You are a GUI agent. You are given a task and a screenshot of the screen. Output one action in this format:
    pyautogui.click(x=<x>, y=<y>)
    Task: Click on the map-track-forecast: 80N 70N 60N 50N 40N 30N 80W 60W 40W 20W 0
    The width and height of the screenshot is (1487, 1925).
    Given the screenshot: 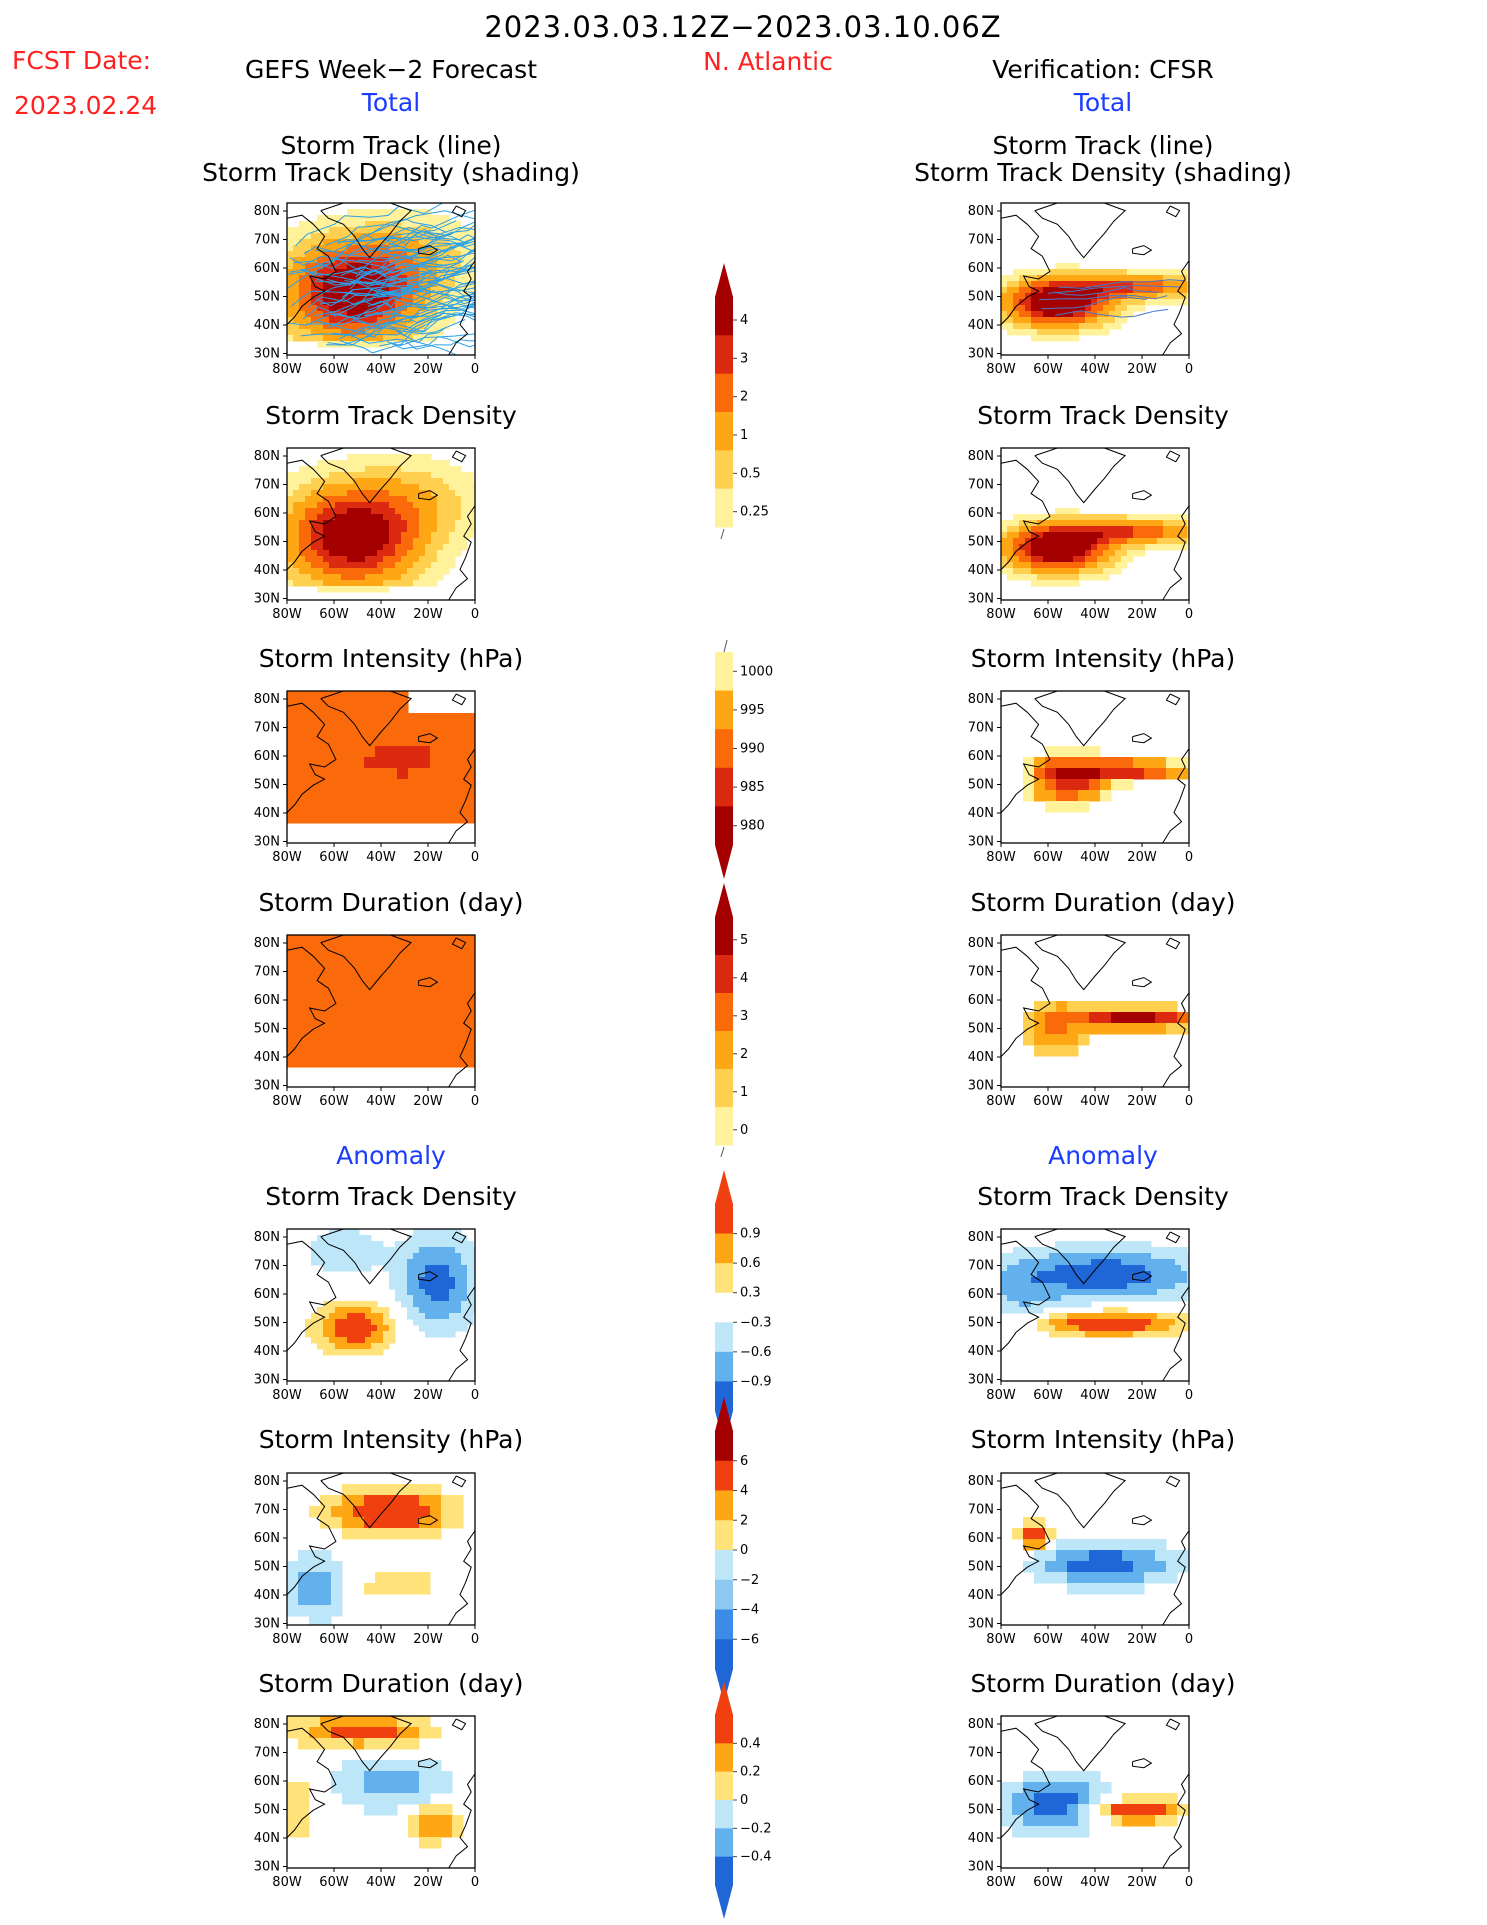 What is the action you would take?
    pyautogui.click(x=364, y=291)
    